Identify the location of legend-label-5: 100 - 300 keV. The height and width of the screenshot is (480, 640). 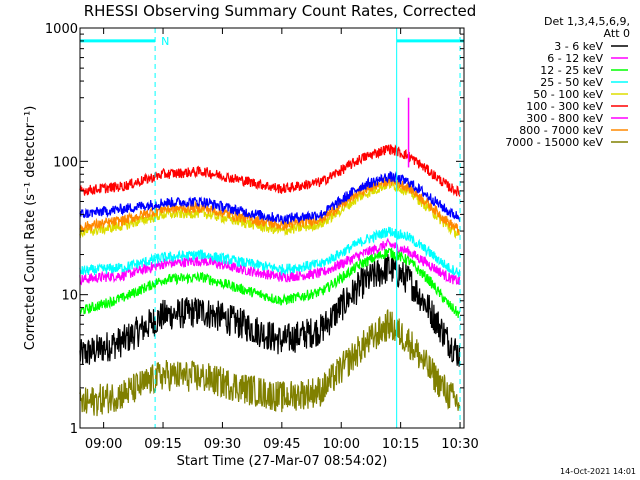
(564, 106).